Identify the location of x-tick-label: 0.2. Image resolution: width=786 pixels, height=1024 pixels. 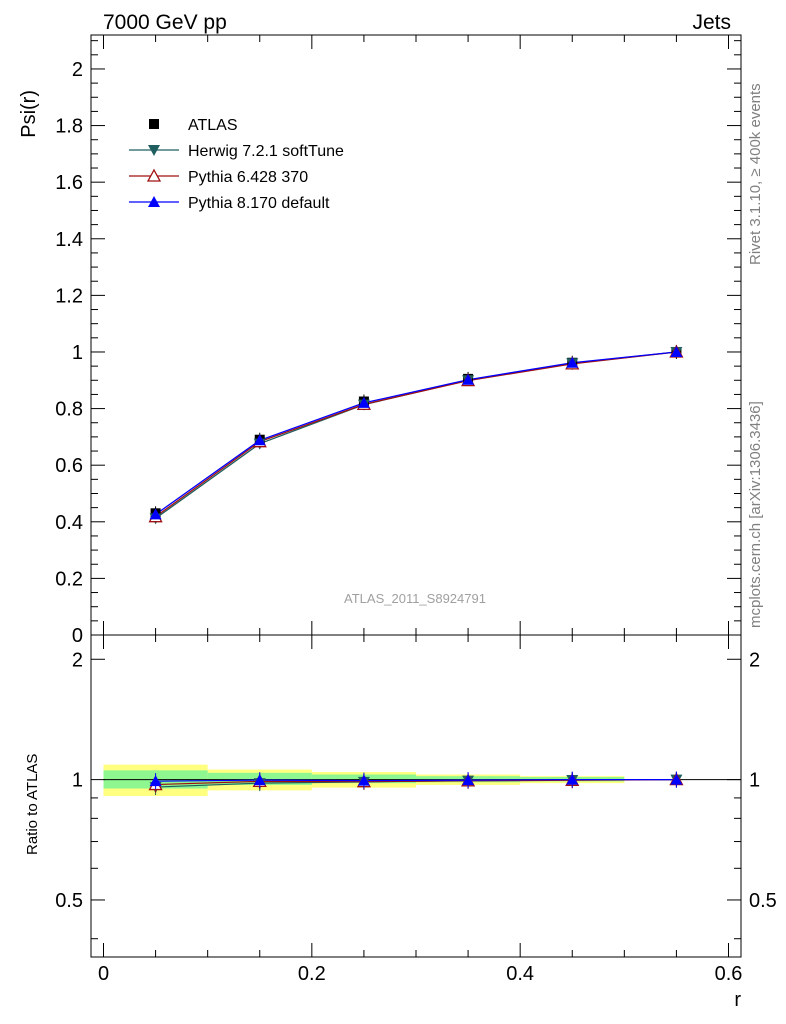
(312, 974).